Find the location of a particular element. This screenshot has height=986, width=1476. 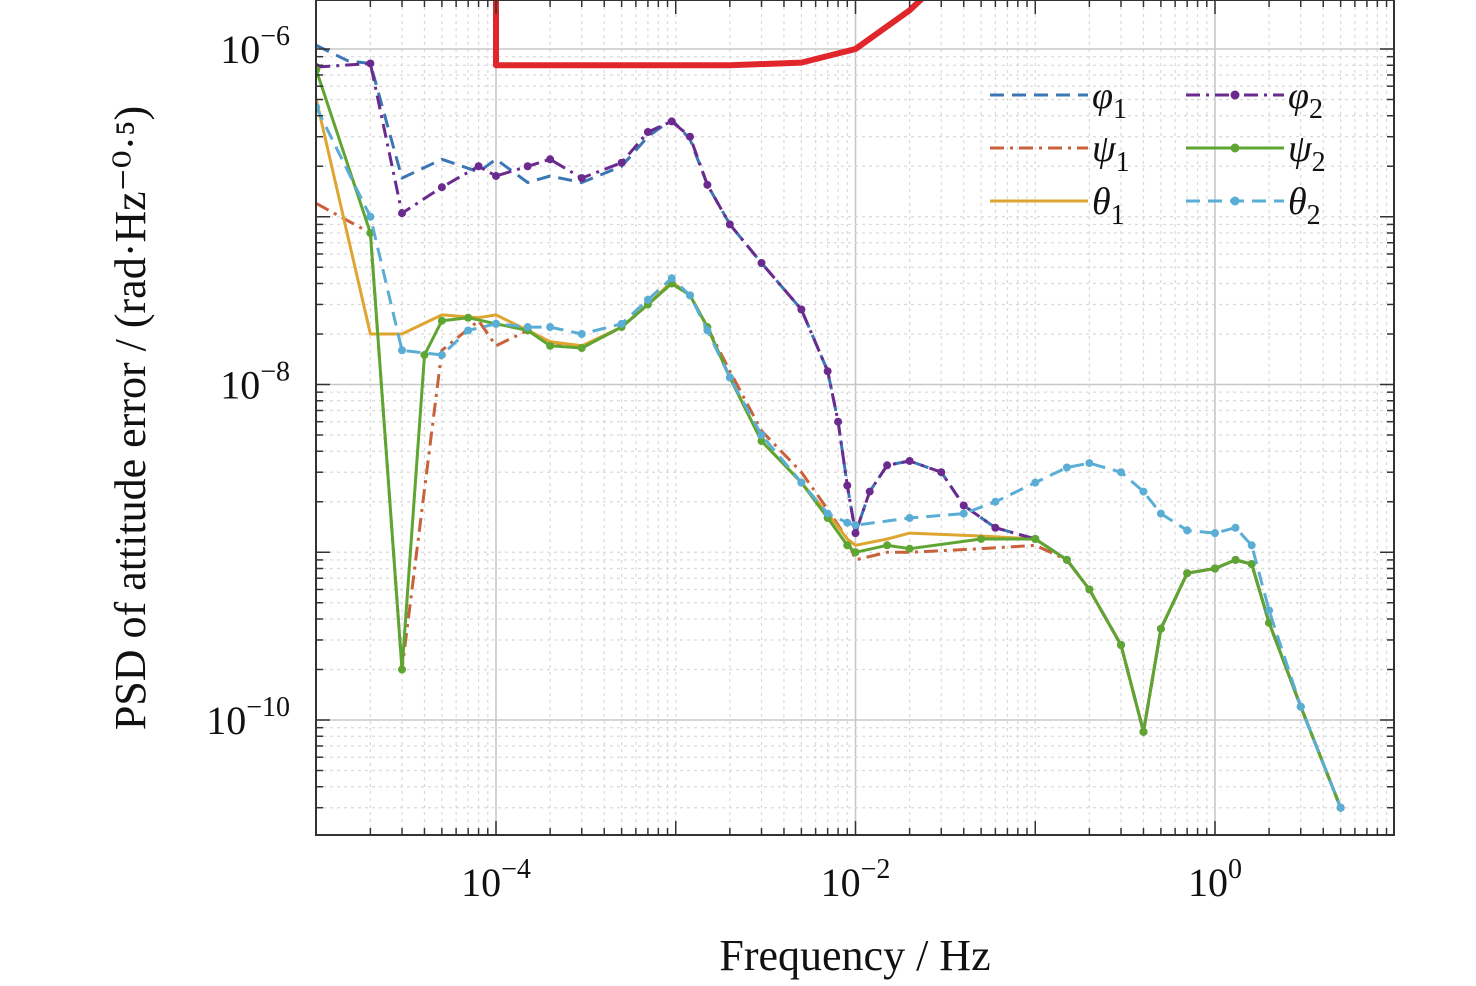

x-tick-label: 10⁻⁴ is located at coordinates (496, 879).